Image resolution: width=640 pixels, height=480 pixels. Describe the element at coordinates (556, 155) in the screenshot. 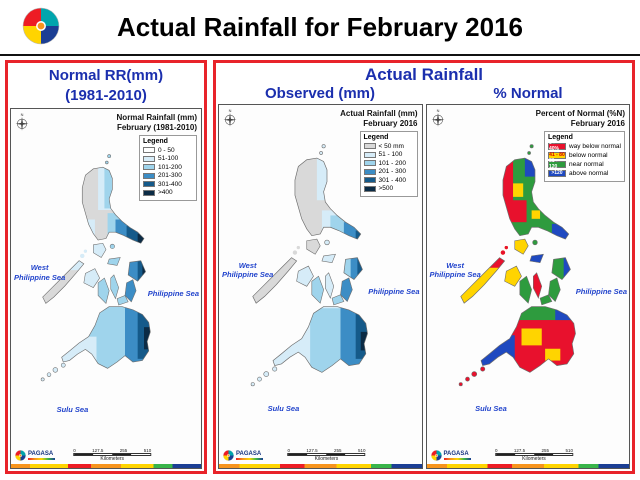

I see `legend-swatch: 41 - 80` at that location.